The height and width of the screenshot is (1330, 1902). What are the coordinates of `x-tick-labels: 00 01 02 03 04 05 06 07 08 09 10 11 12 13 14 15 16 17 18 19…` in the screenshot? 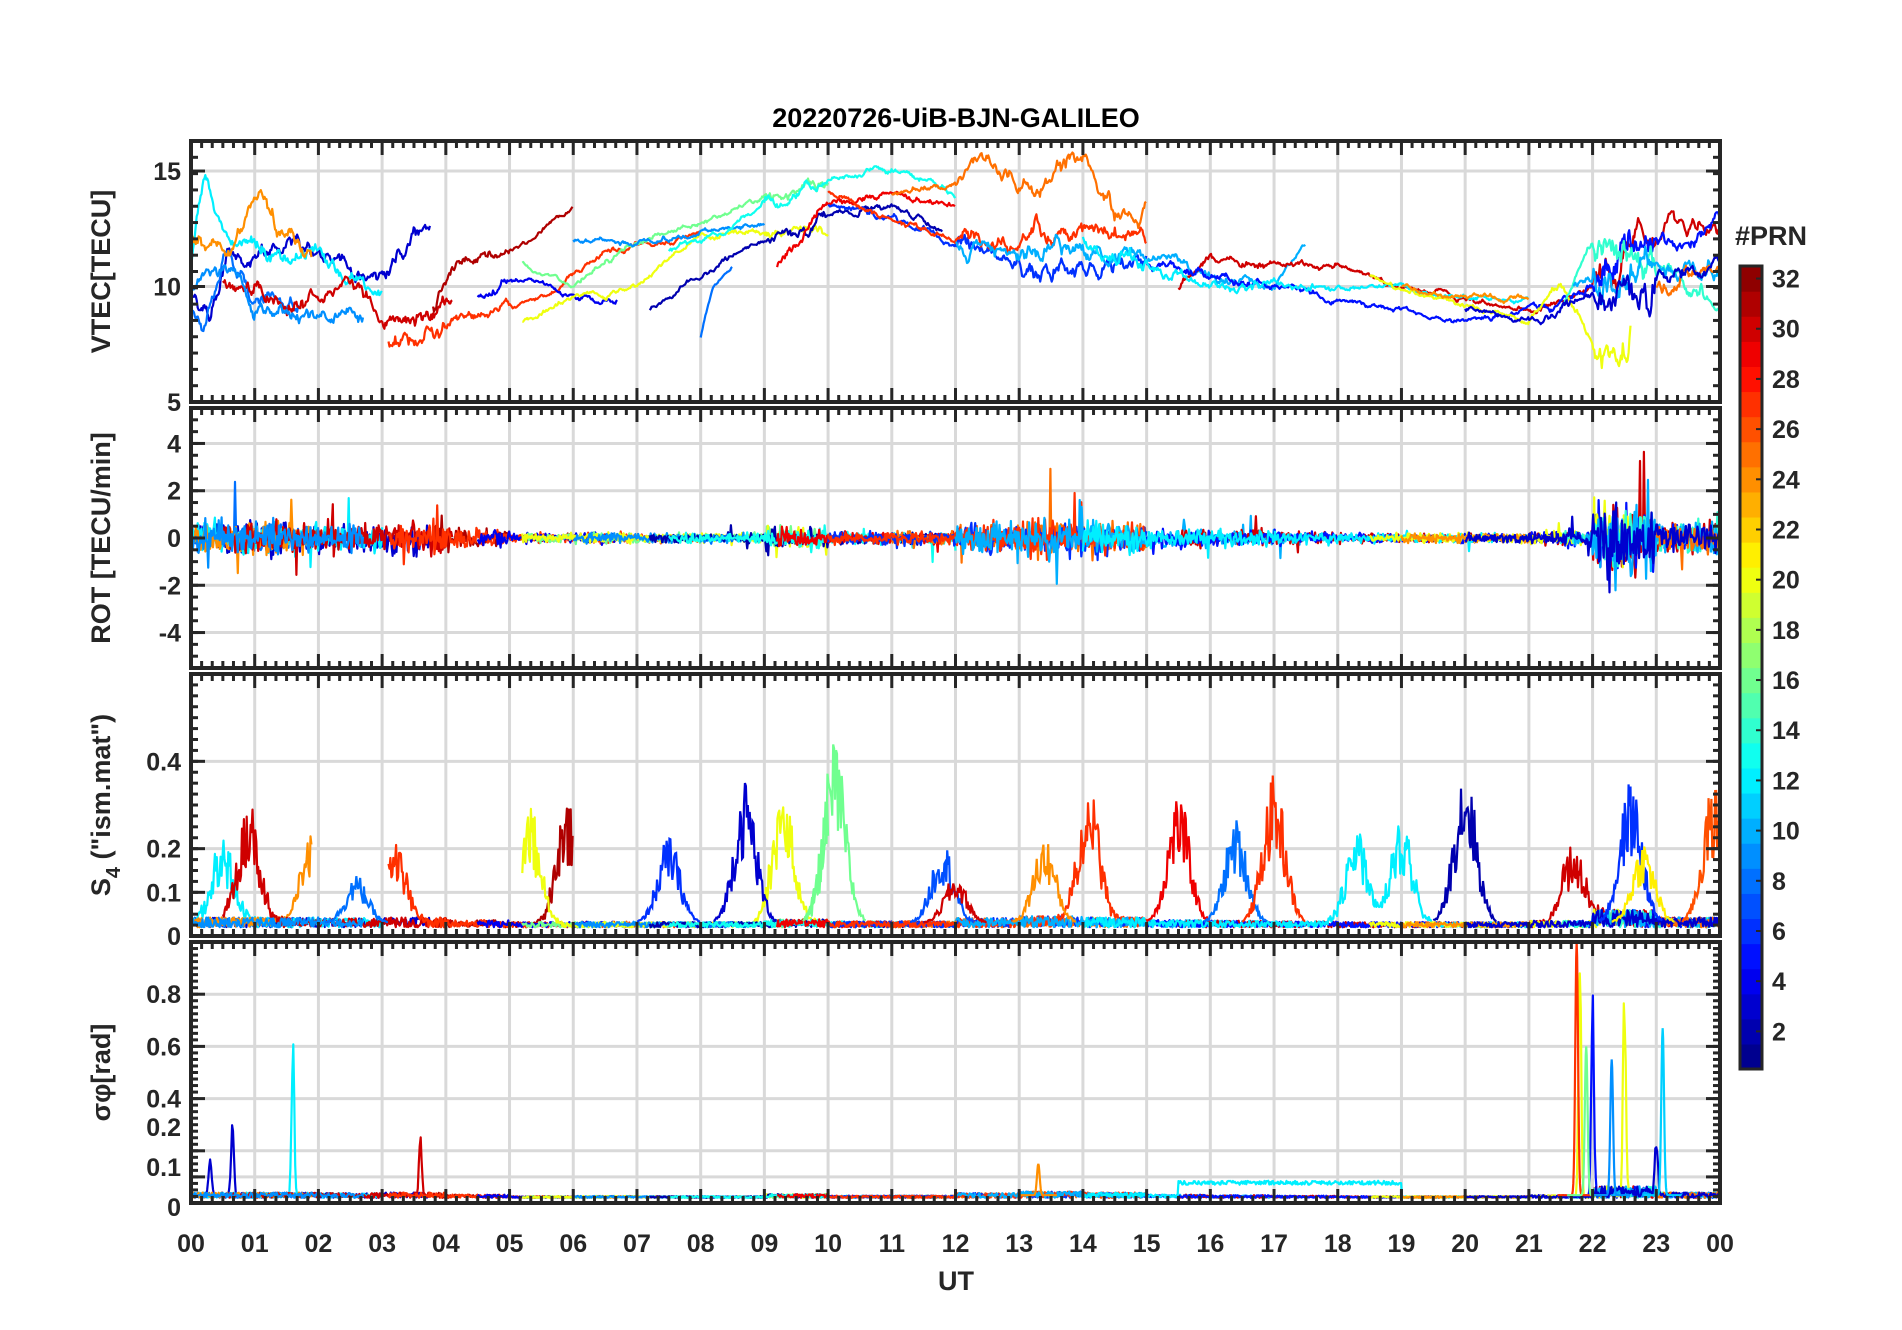 It's located at (955, 1244).